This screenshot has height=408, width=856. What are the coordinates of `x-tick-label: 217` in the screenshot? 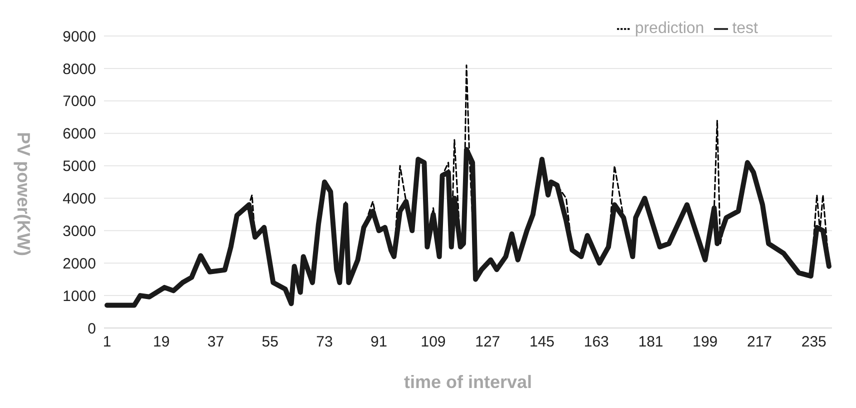 It's located at (759, 342).